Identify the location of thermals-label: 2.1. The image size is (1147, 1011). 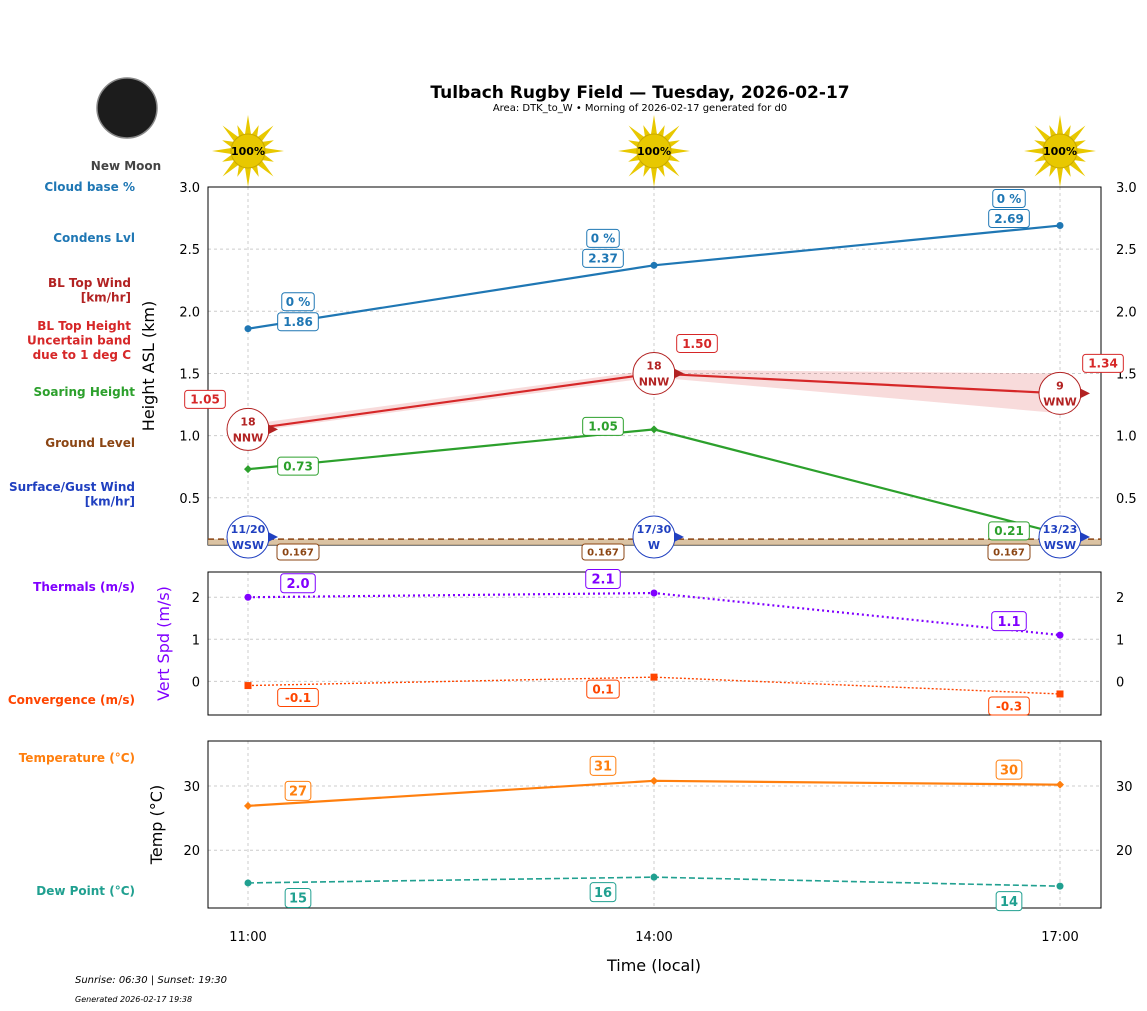
(602, 580).